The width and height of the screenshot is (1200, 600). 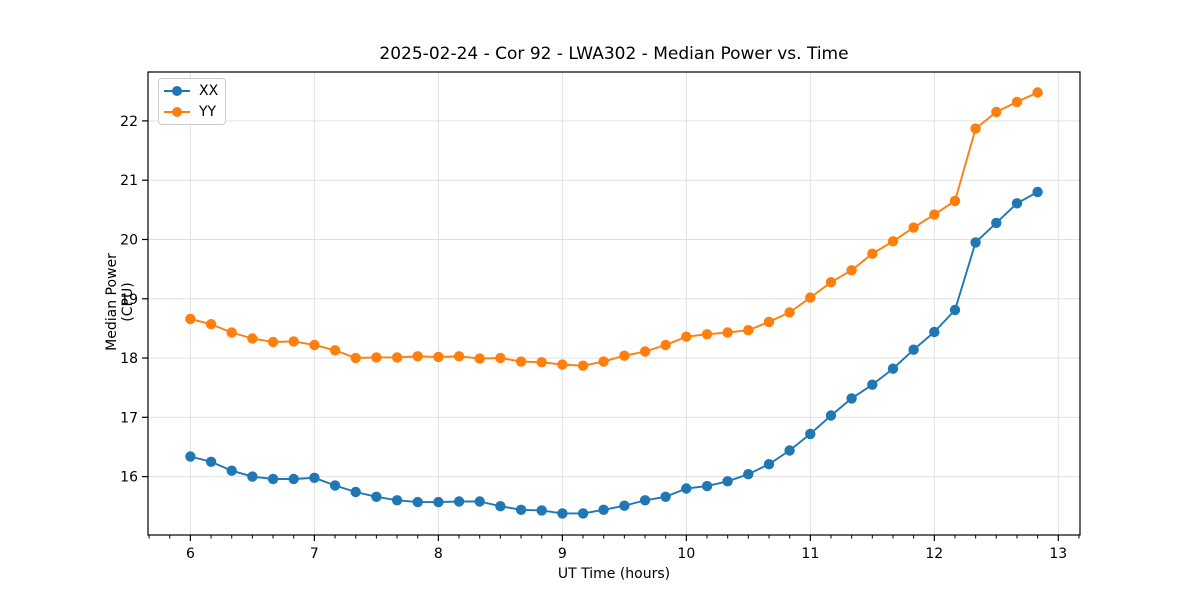 I want to click on x-tick-label: 11, so click(x=810, y=554).